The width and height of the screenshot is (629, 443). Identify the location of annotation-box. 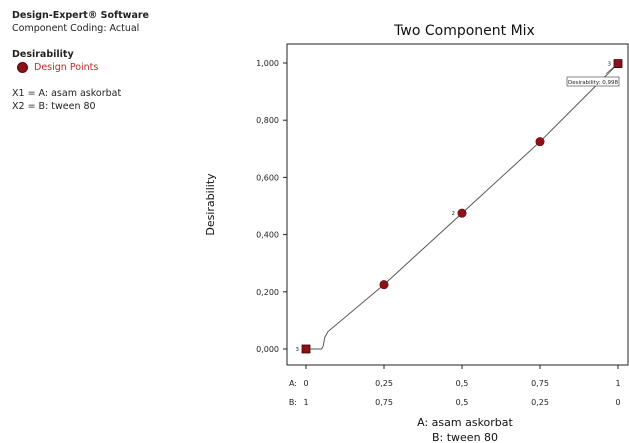
(593, 81).